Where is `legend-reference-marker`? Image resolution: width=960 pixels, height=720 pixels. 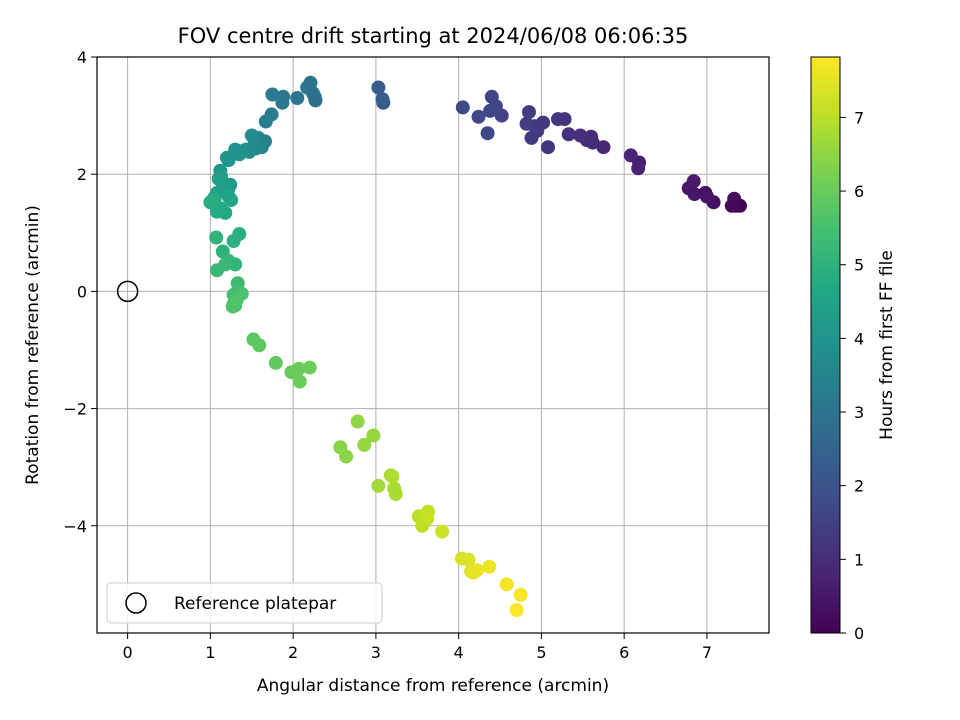 legend-reference-marker is located at coordinates (136, 603).